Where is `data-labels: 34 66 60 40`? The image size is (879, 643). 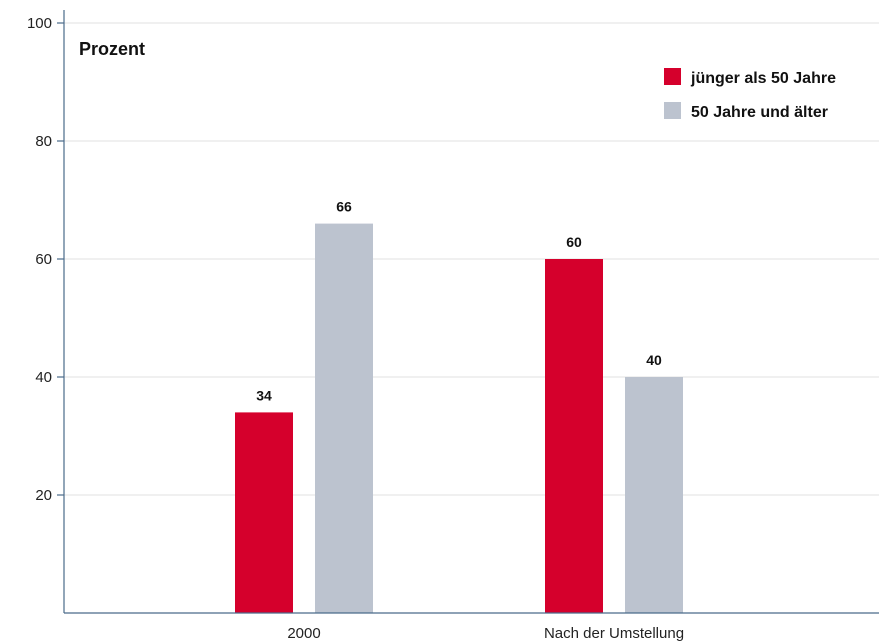 data-labels: 34 66 60 40 is located at coordinates (459, 301).